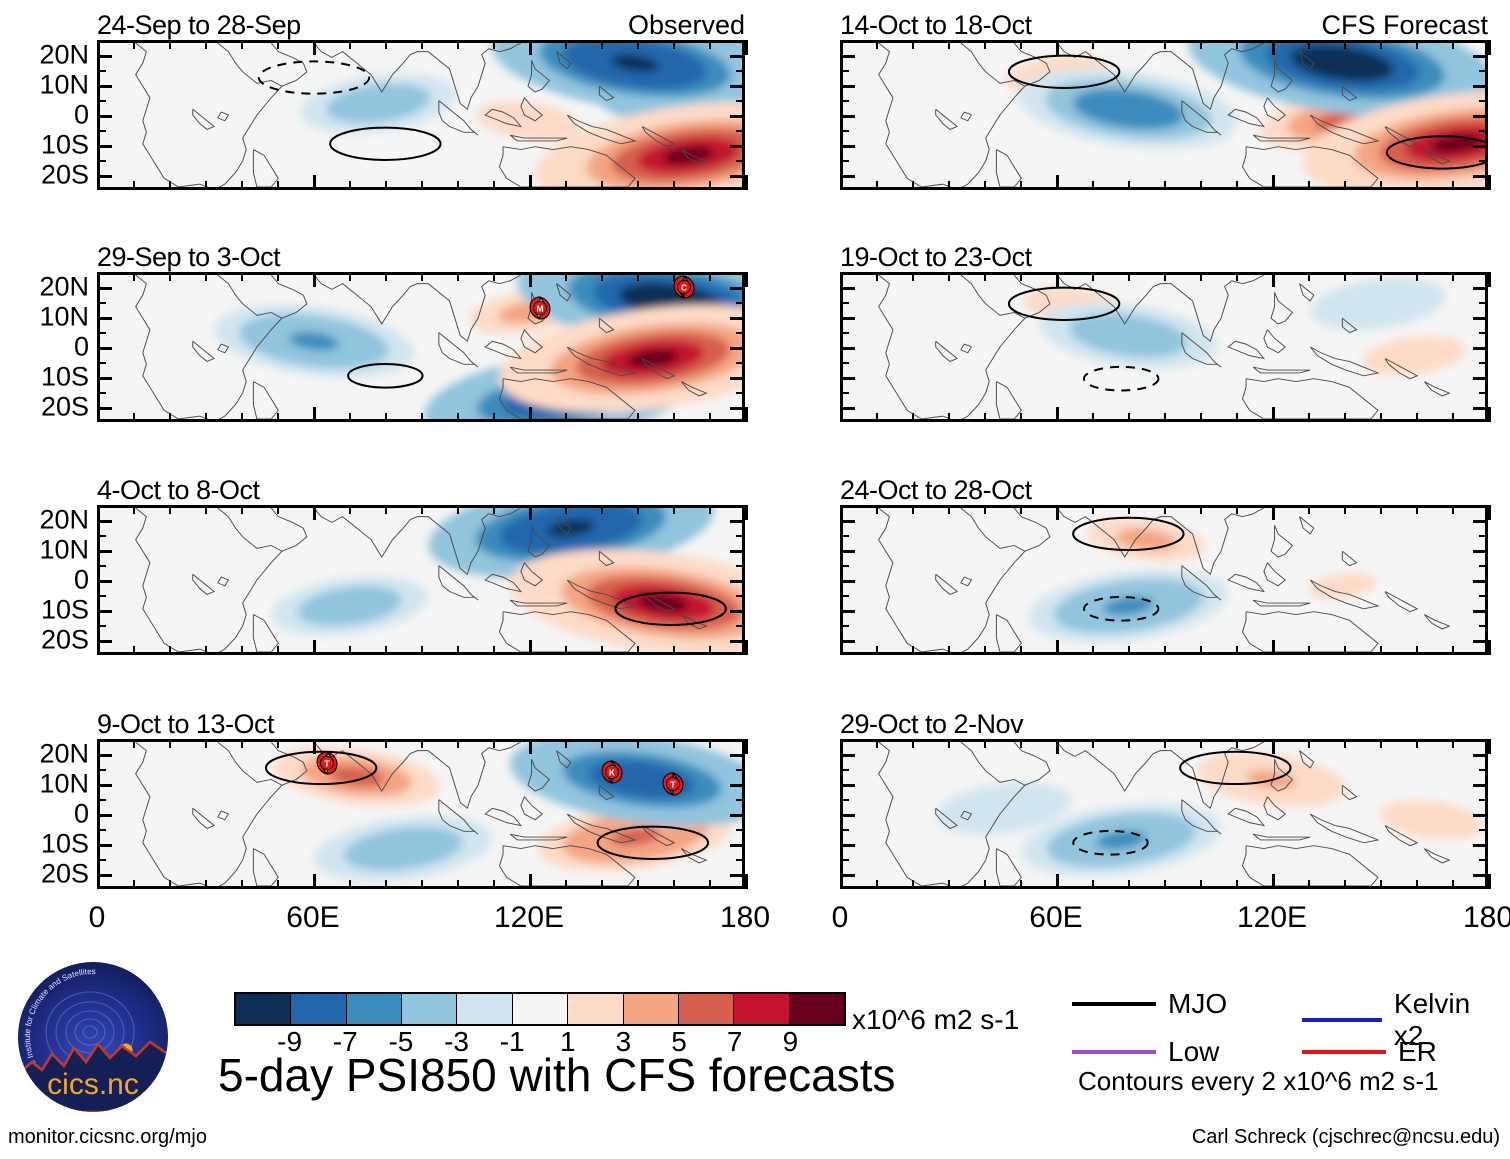 The image size is (1510, 1159). What do you see at coordinates (1114, 1052) in the screenshot?
I see `legend-line-swatch` at bounding box center [1114, 1052].